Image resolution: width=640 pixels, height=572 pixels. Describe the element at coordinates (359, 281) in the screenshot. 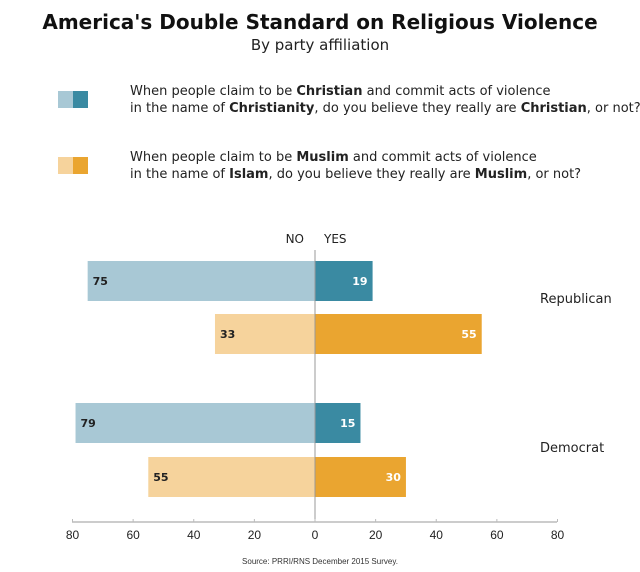

I see `data-label-yes: 19` at that location.